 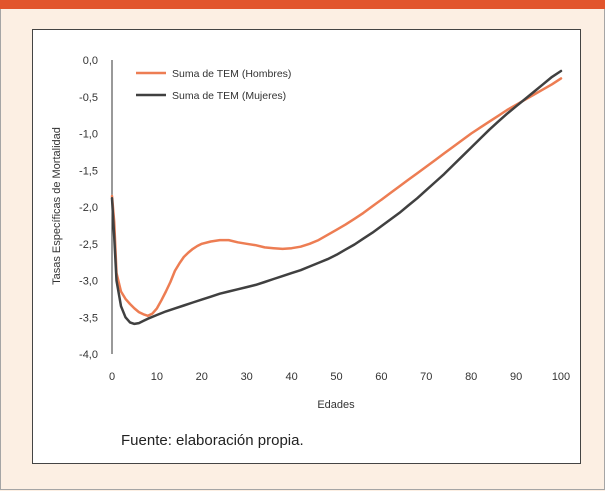 I want to click on source-note: Fuente: elaboración propia., so click(x=212, y=440).